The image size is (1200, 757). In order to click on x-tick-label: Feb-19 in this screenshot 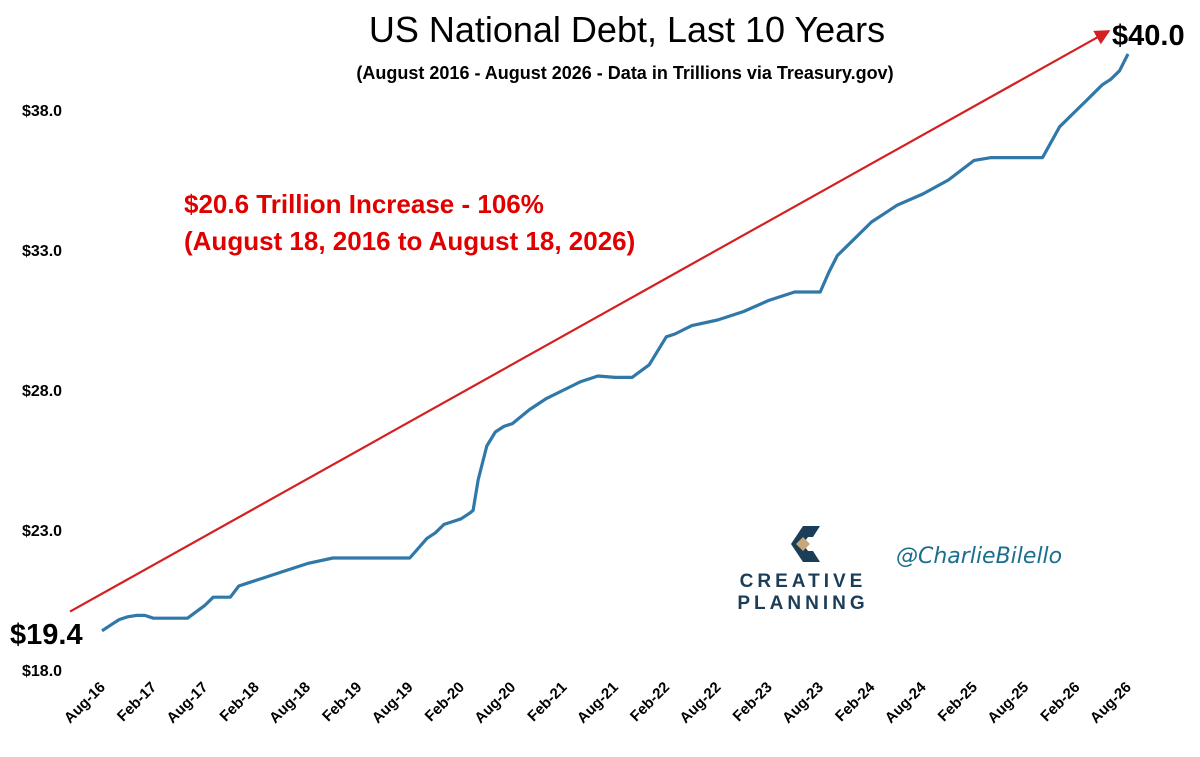, I will do `click(342, 702)`.